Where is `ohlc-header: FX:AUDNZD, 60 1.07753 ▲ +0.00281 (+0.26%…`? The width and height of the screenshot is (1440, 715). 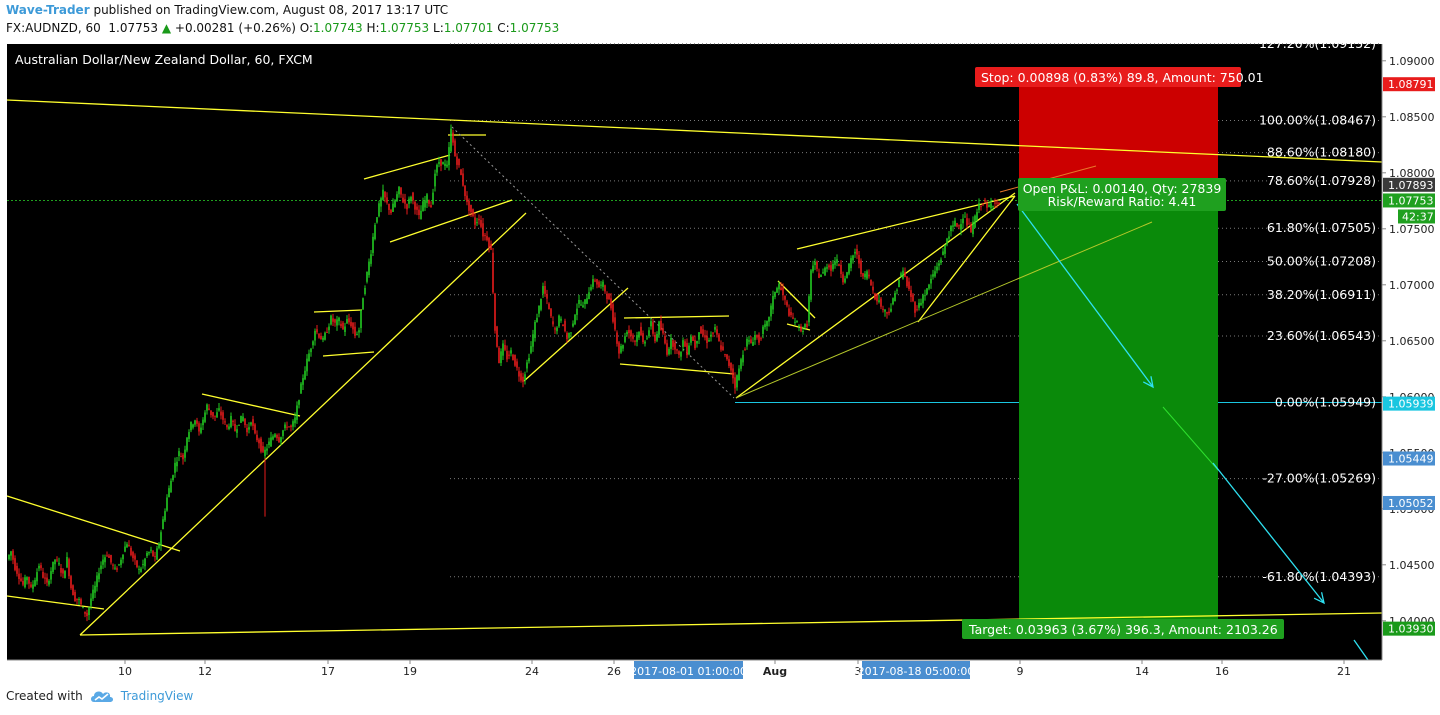 ohlc-header: FX:AUDNZD, 60 1.07753 ▲ +0.00281 (+0.26%… is located at coordinates (282, 28).